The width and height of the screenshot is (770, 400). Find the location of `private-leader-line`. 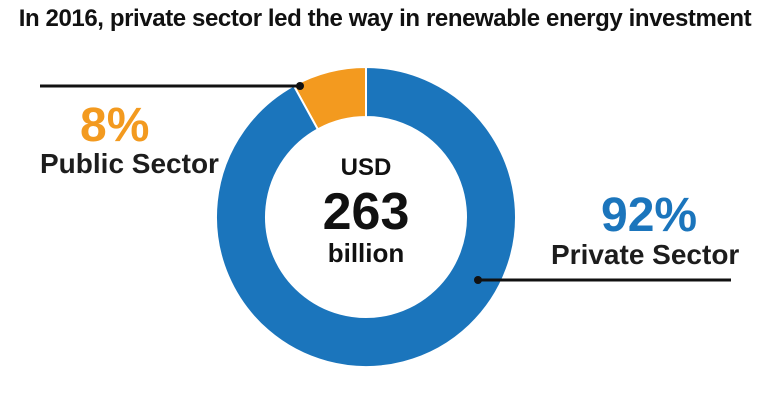

private-leader-line is located at coordinates (602, 280).